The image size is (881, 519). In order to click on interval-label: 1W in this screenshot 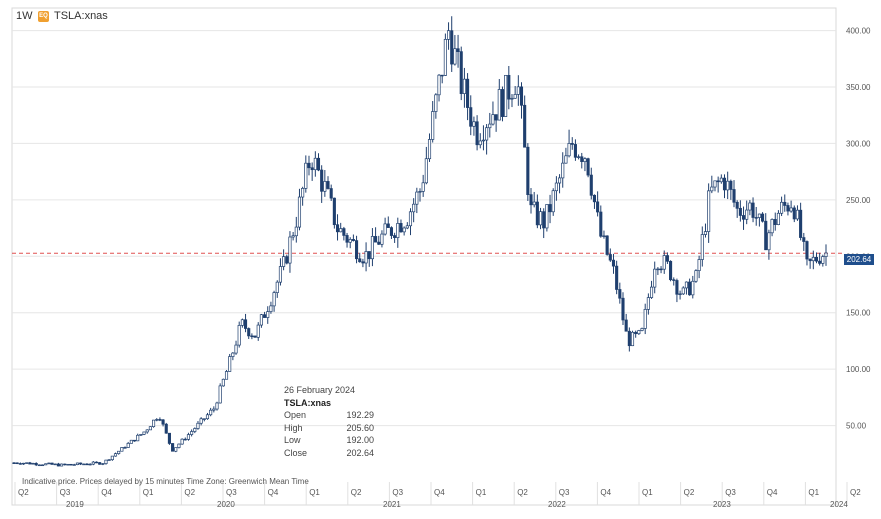, I will do `click(24, 16)`.